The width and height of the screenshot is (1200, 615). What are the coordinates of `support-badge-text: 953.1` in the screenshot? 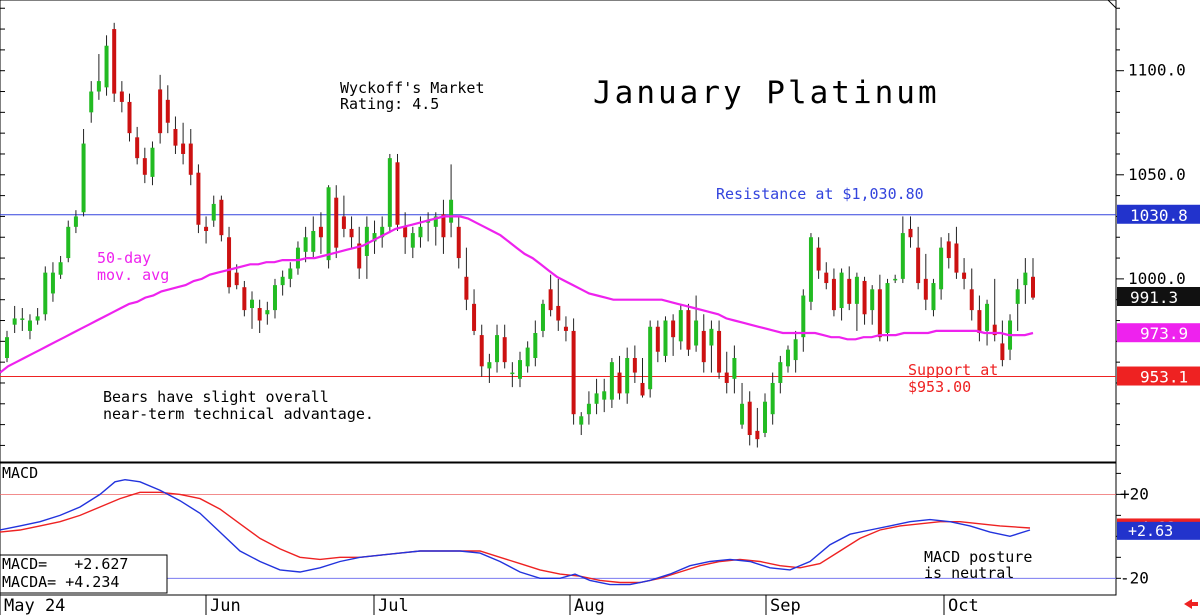 It's located at (1164, 377).